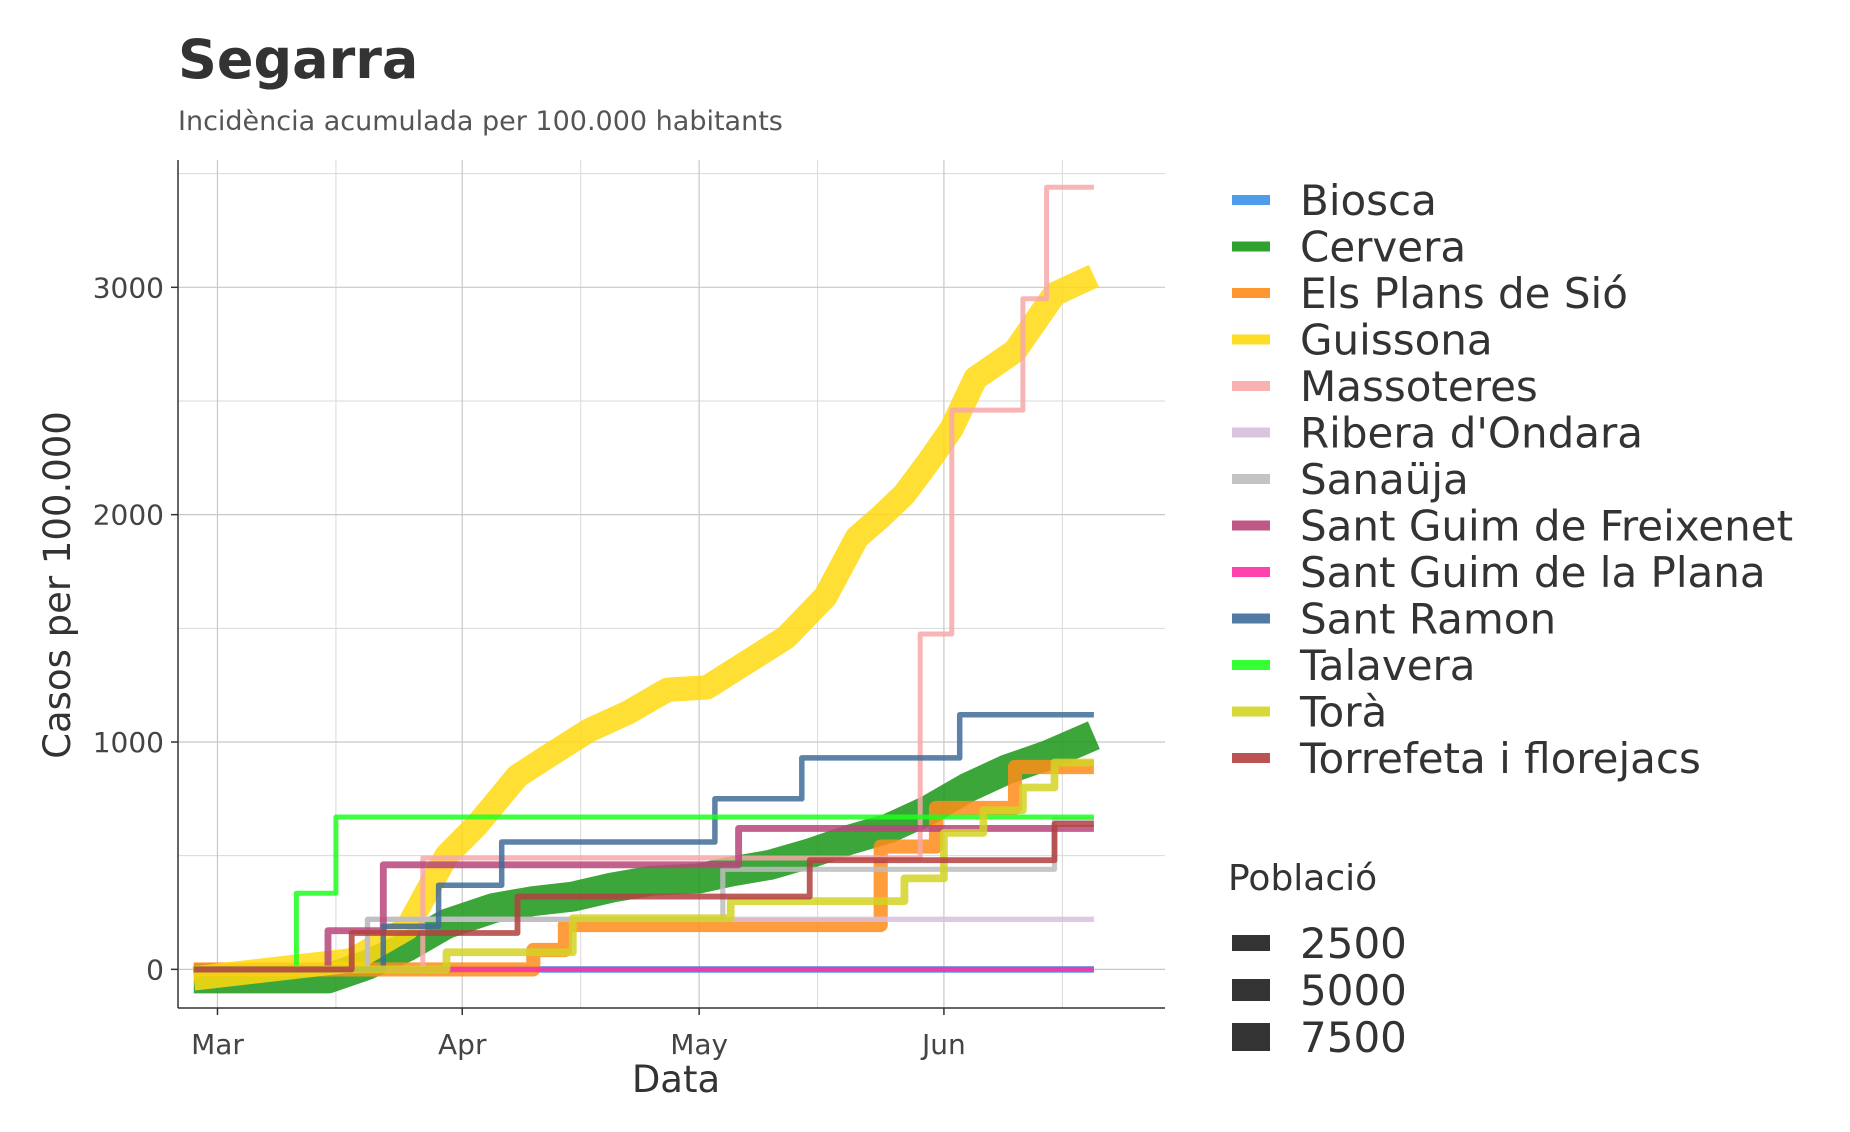 Image resolution: width=1850 pixels, height=1132 pixels. I want to click on legend-label-guissona: Guissona, so click(1396, 340).